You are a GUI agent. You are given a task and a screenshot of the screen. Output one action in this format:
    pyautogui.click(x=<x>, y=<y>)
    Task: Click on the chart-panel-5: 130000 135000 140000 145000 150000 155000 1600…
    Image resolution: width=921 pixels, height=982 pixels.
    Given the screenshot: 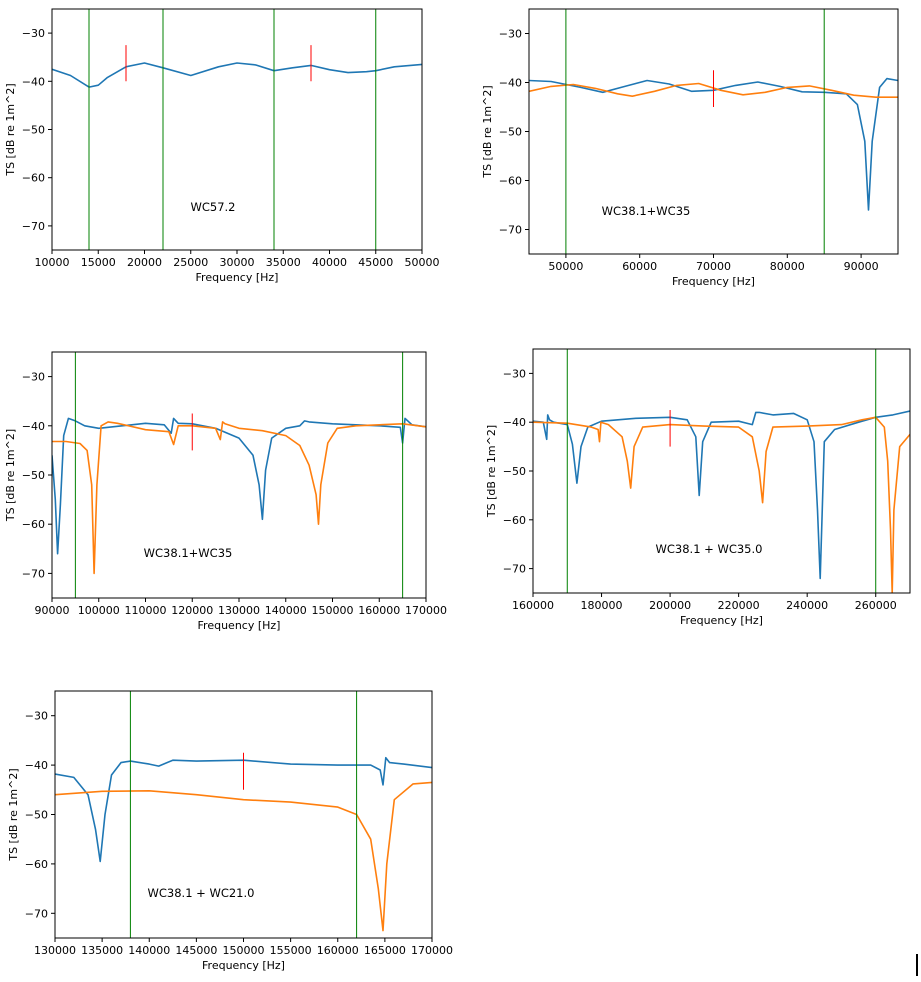 What is the action you would take?
    pyautogui.click(x=230, y=831)
    